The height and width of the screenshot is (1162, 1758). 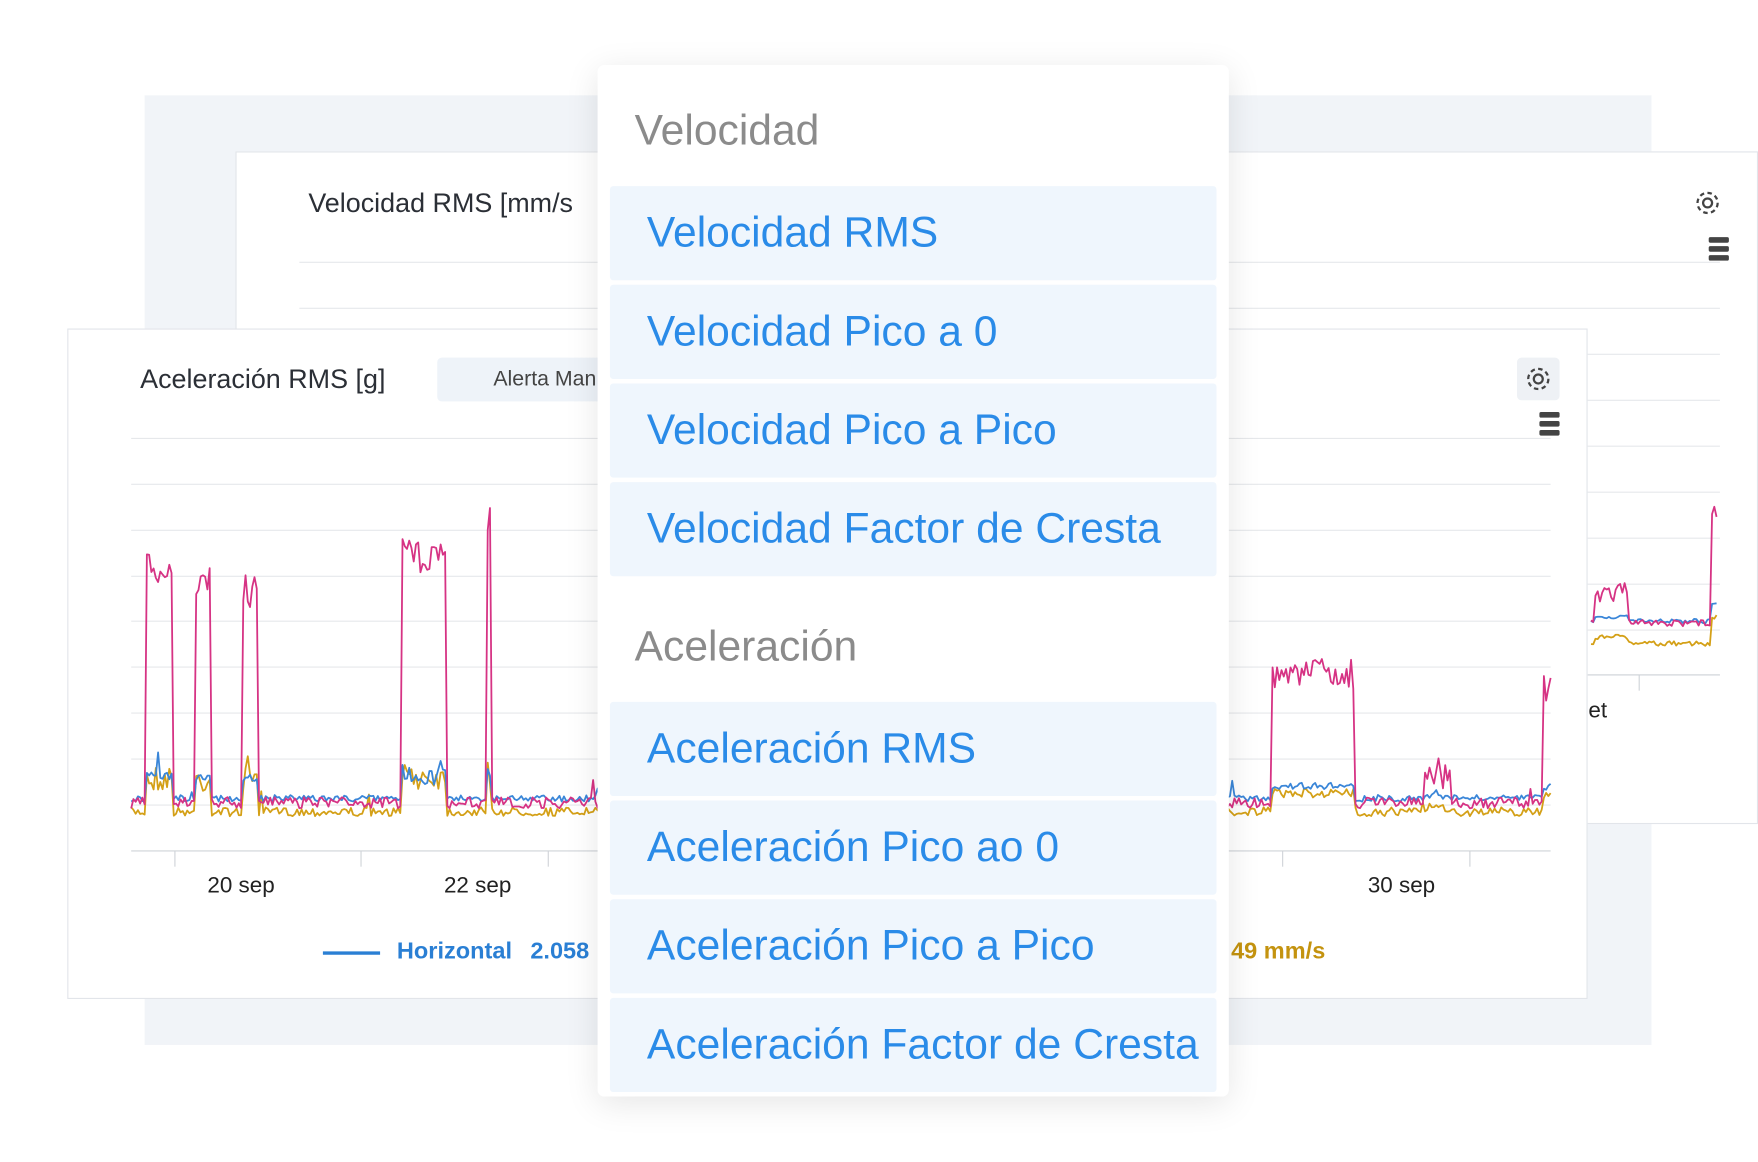 I want to click on menu-item: Velocidad RMS, so click(x=913, y=233).